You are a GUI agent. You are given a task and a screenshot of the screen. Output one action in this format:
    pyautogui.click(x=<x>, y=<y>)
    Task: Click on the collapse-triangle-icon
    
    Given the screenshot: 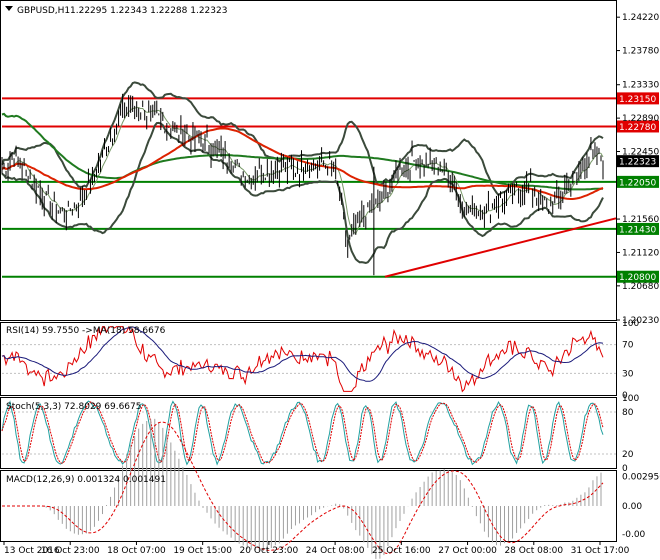 What is the action you would take?
    pyautogui.click(x=9, y=8)
    